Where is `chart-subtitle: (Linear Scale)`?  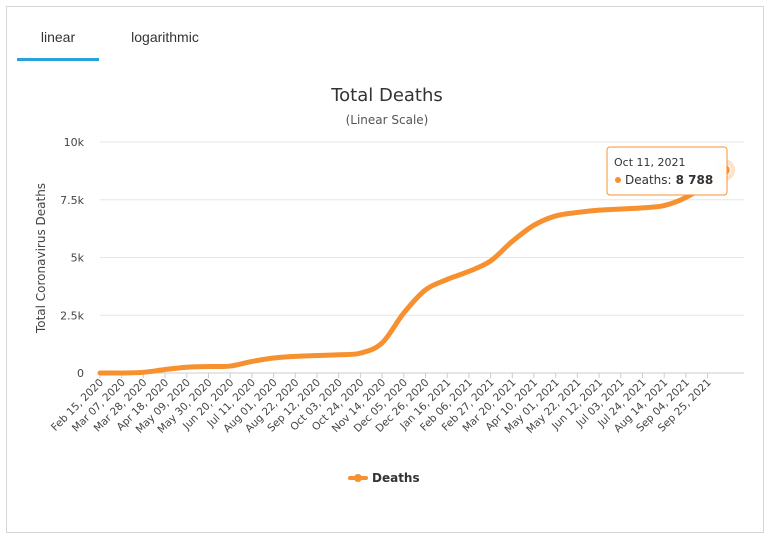 chart-subtitle: (Linear Scale) is located at coordinates (387, 120).